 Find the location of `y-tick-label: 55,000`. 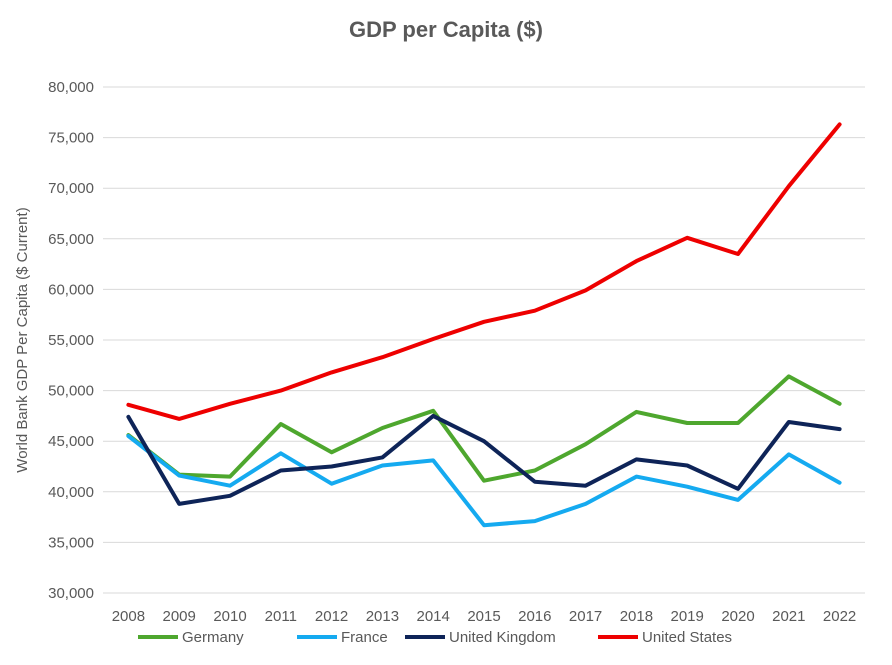

y-tick-label: 55,000 is located at coordinates (71, 340).